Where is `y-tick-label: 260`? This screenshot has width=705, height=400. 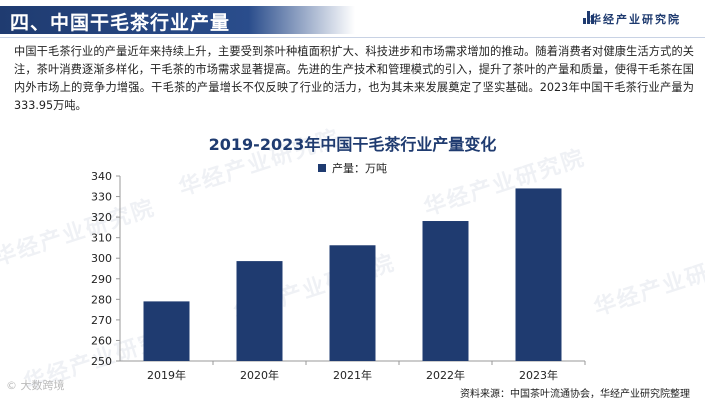
y-tick-label: 260 is located at coordinates (101, 340).